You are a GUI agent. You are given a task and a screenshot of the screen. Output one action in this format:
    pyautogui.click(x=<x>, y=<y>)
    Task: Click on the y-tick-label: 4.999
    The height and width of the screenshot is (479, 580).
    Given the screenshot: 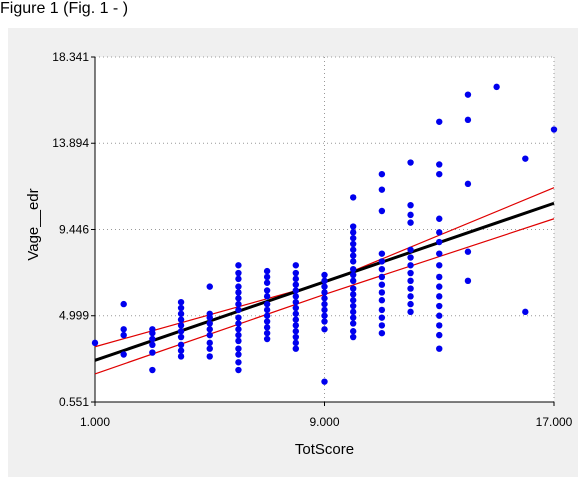 What is the action you would take?
    pyautogui.click(x=74, y=316)
    